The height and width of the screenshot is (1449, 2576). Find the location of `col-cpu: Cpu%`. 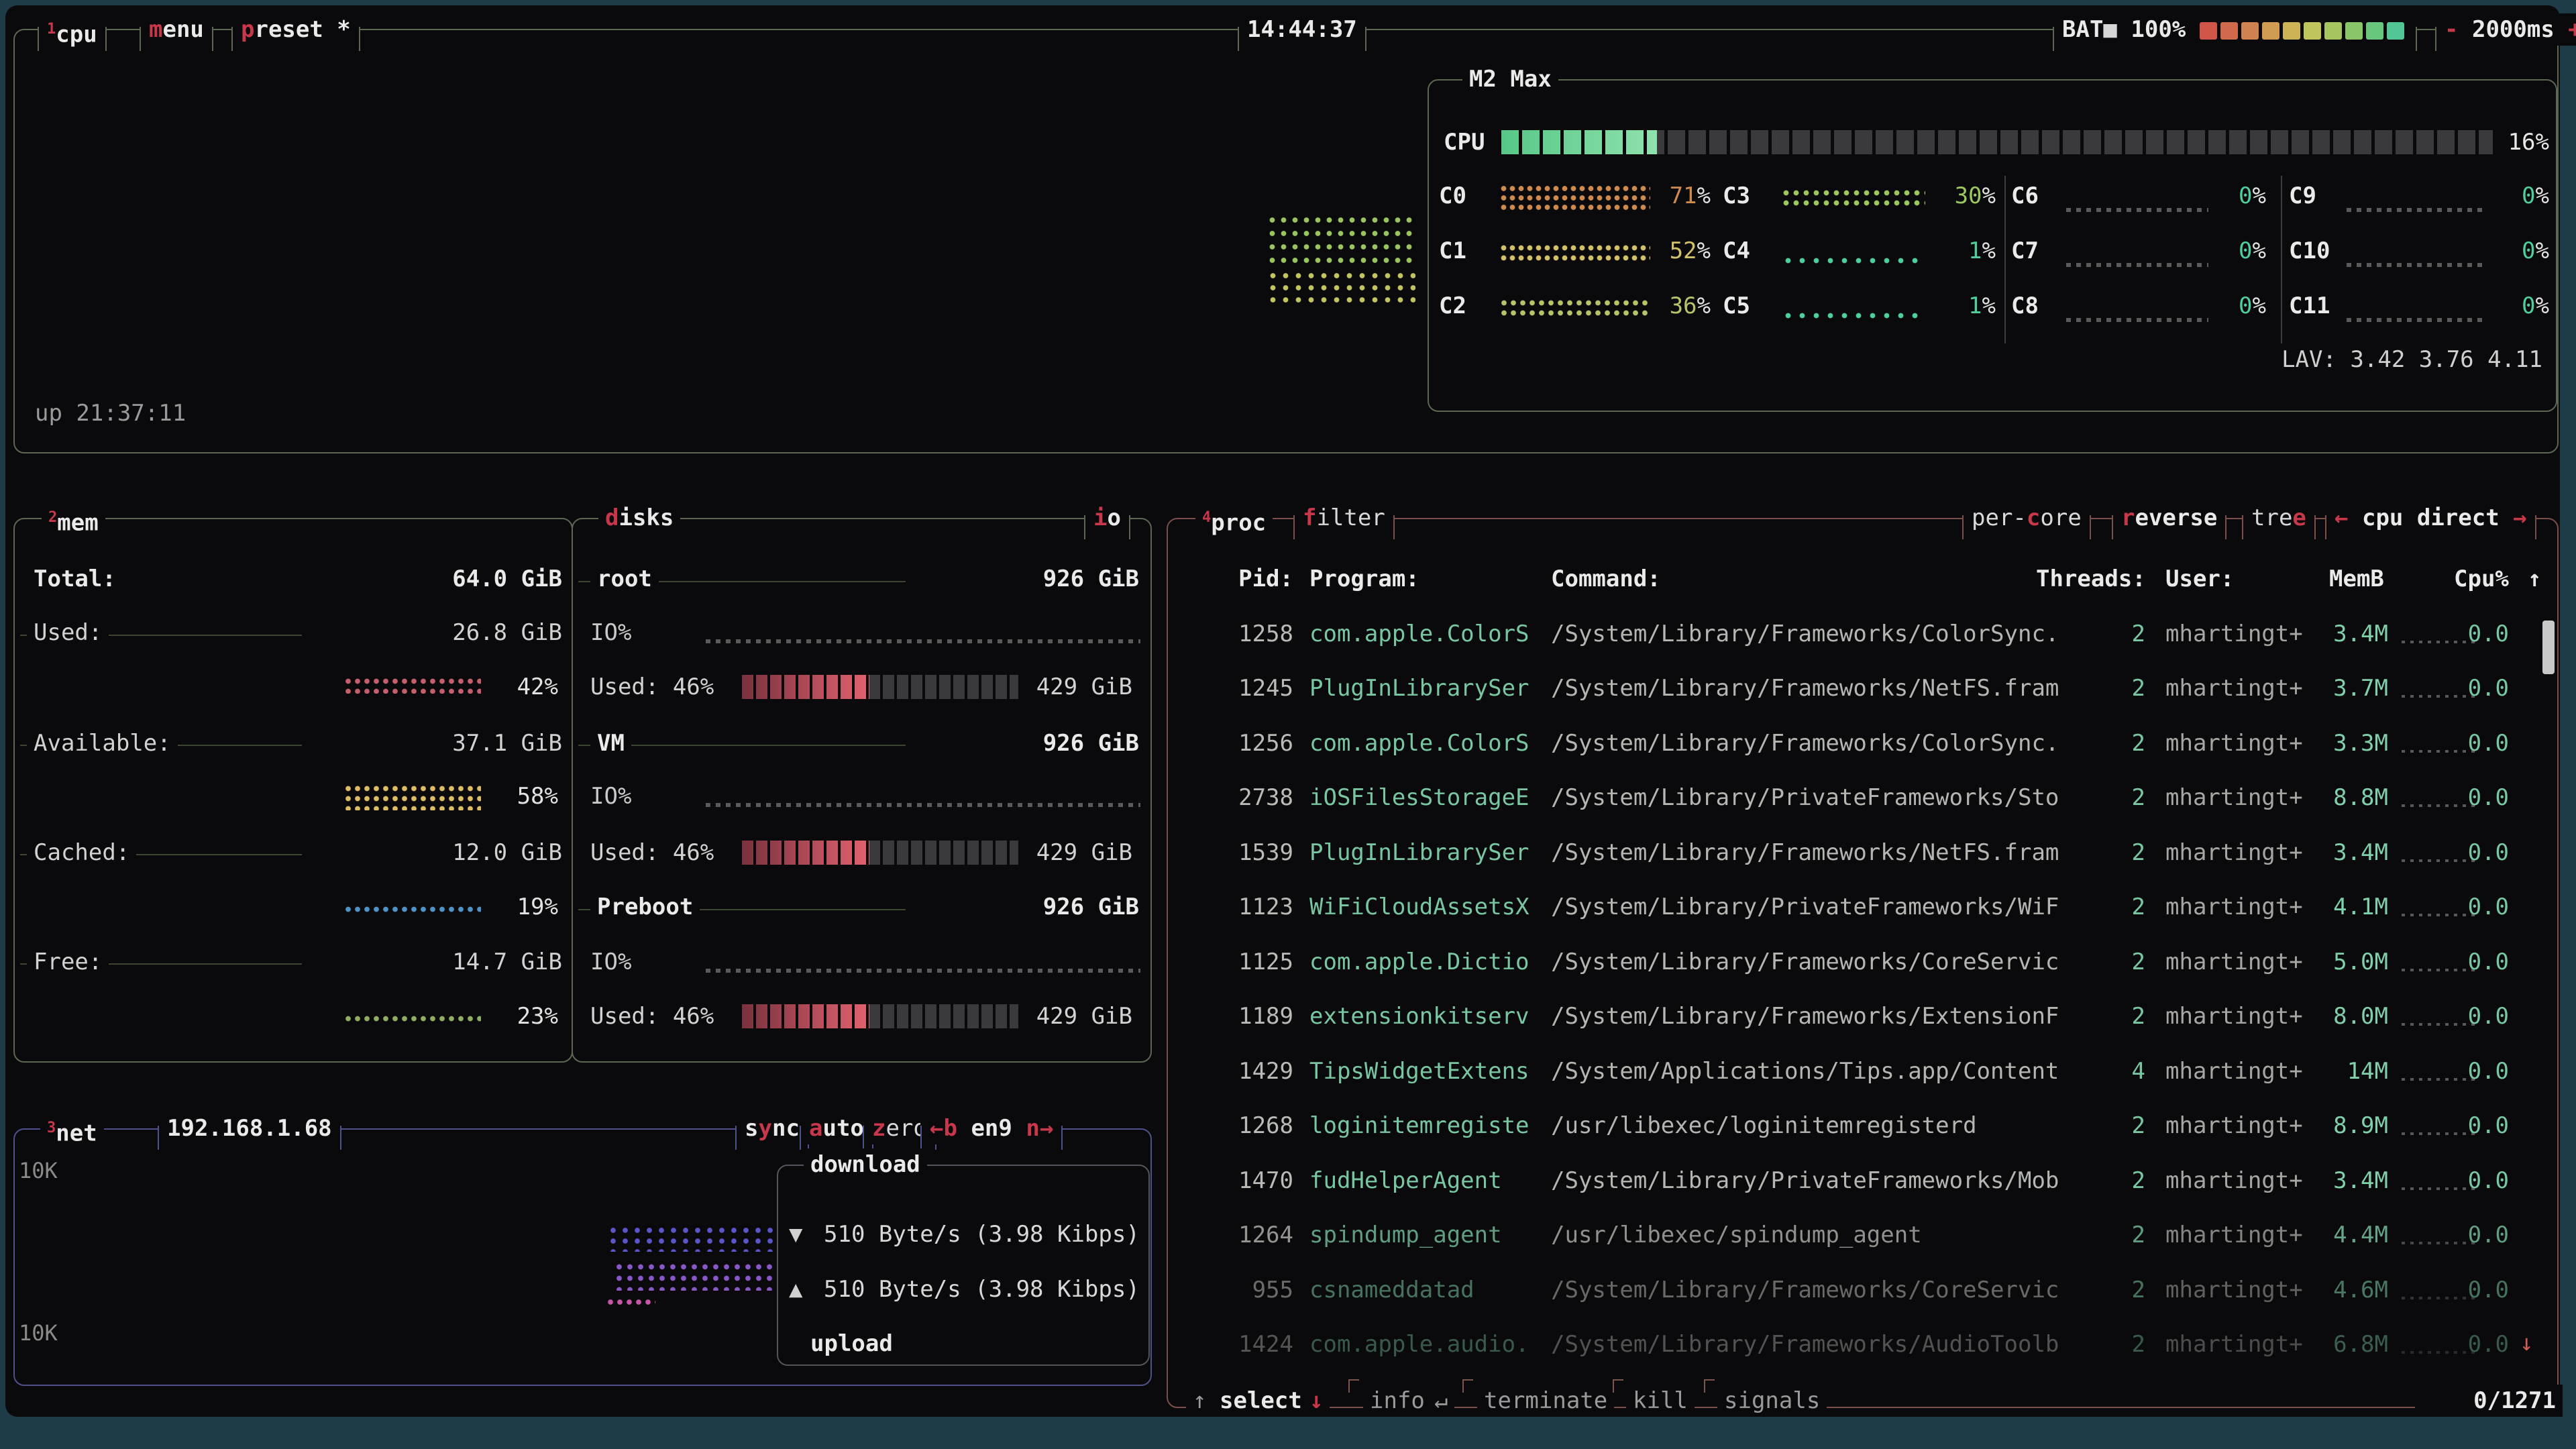

col-cpu: Cpu% is located at coordinates (2481, 579).